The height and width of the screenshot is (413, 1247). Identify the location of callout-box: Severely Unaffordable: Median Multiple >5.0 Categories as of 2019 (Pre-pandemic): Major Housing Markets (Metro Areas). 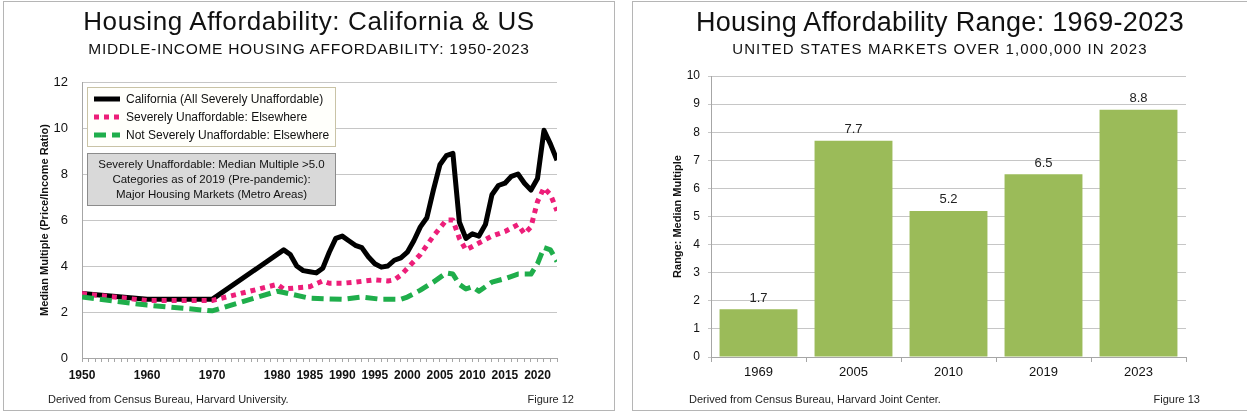
(211, 179).